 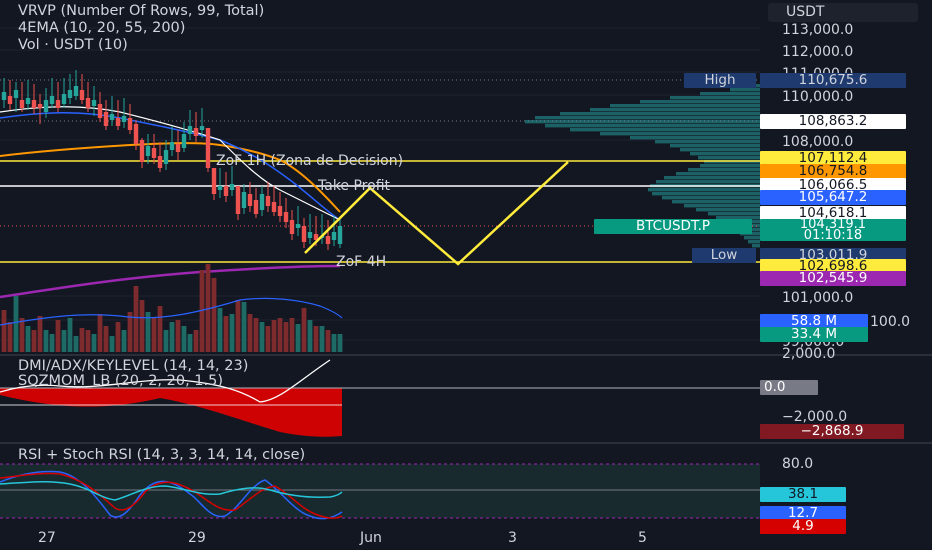 I want to click on high-price-tag: 110,675.6, so click(x=833, y=80).